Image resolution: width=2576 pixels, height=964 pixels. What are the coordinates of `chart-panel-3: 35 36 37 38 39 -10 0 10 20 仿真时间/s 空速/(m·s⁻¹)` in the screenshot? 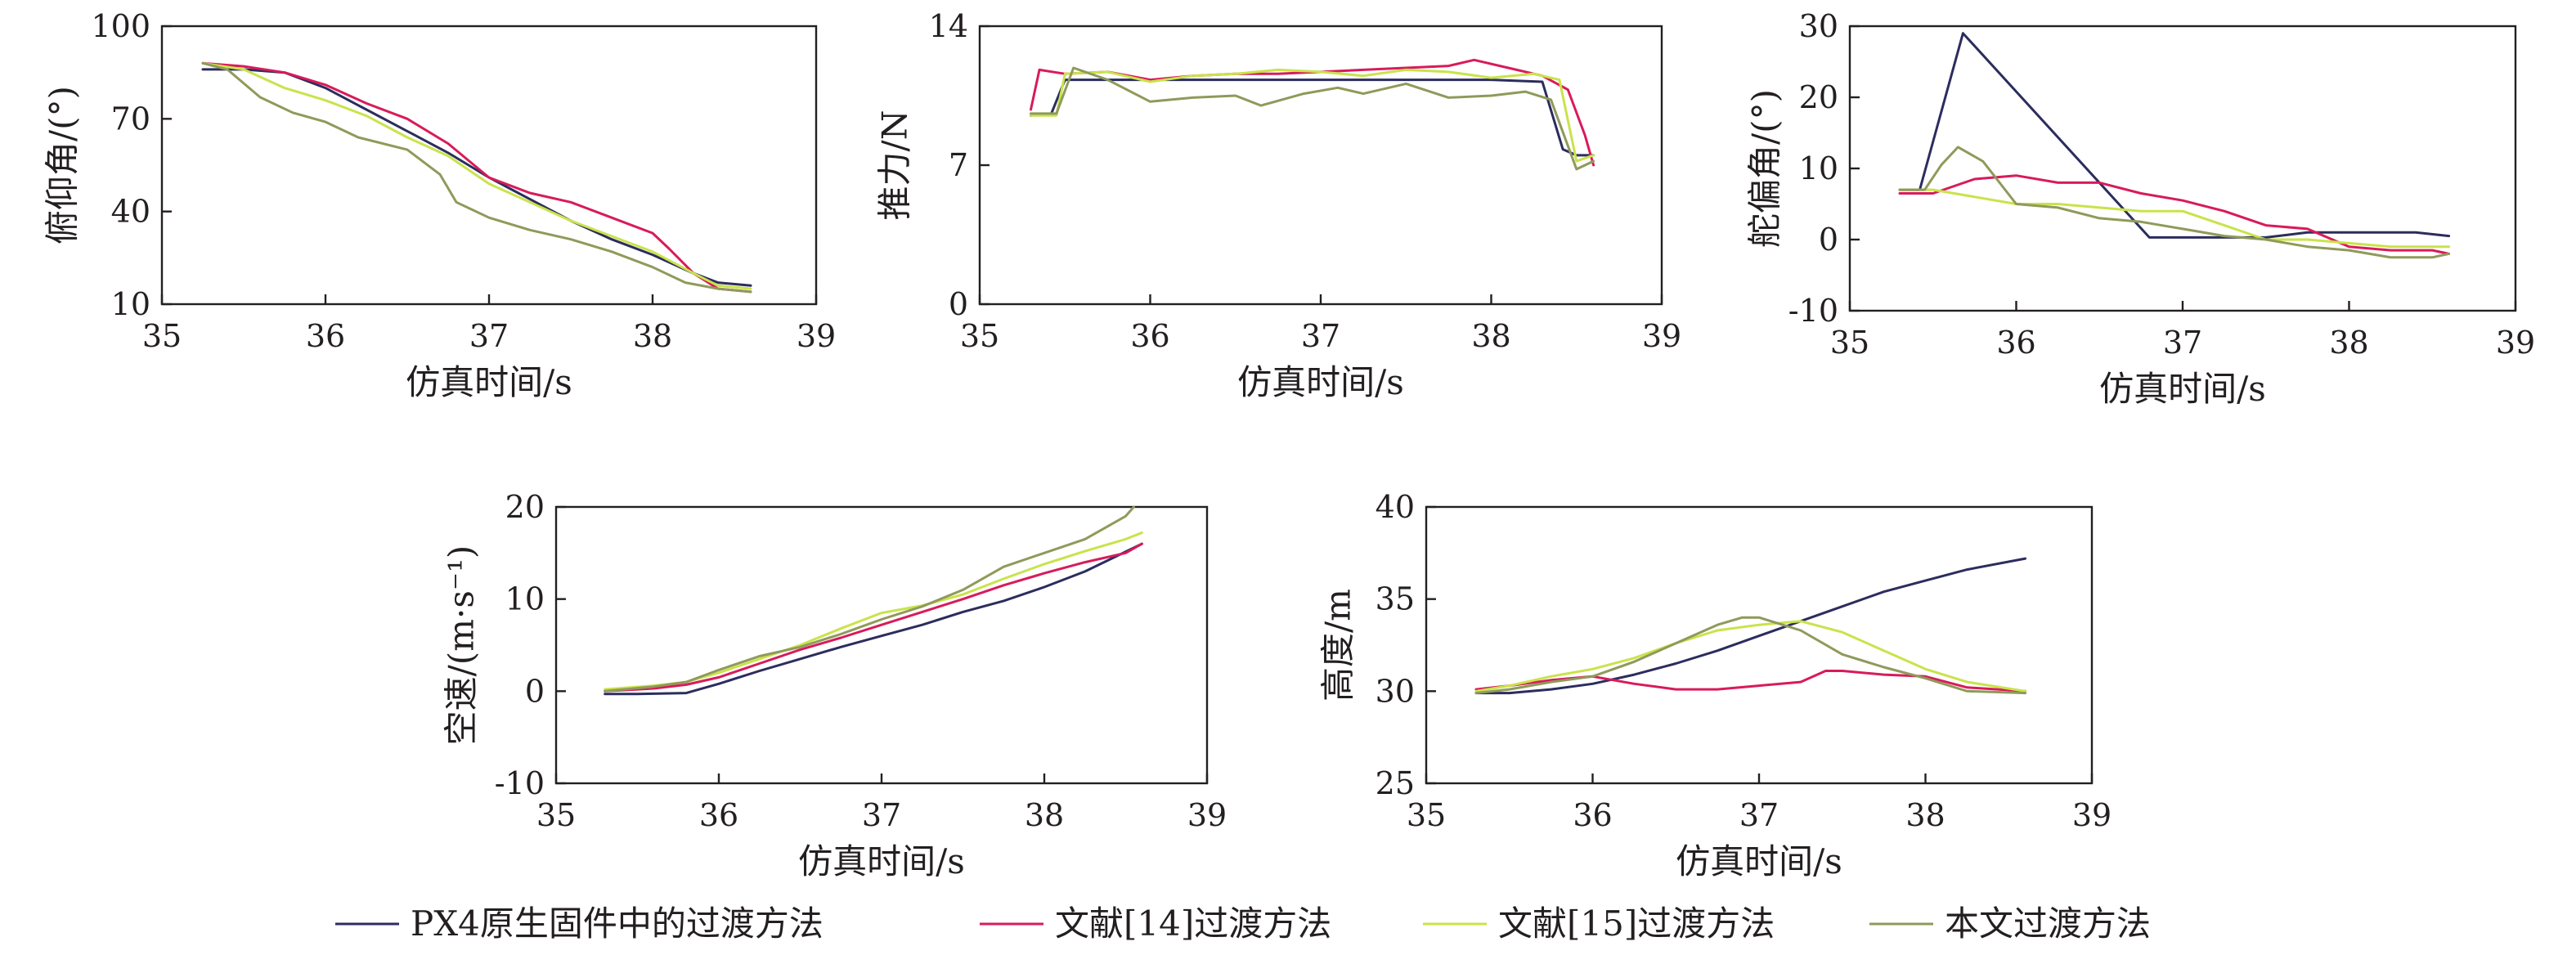 It's located at (834, 685).